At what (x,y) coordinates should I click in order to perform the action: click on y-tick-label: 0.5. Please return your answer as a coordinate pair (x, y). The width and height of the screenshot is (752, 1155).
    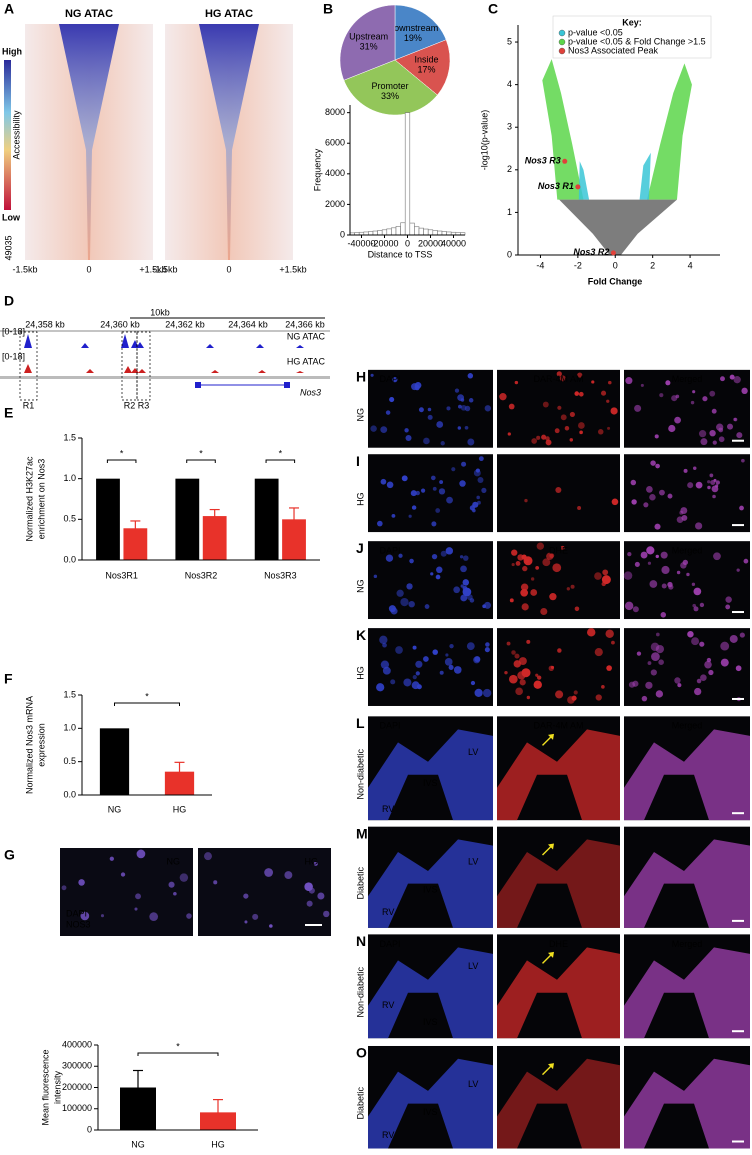
    Looking at the image, I should click on (69, 519).